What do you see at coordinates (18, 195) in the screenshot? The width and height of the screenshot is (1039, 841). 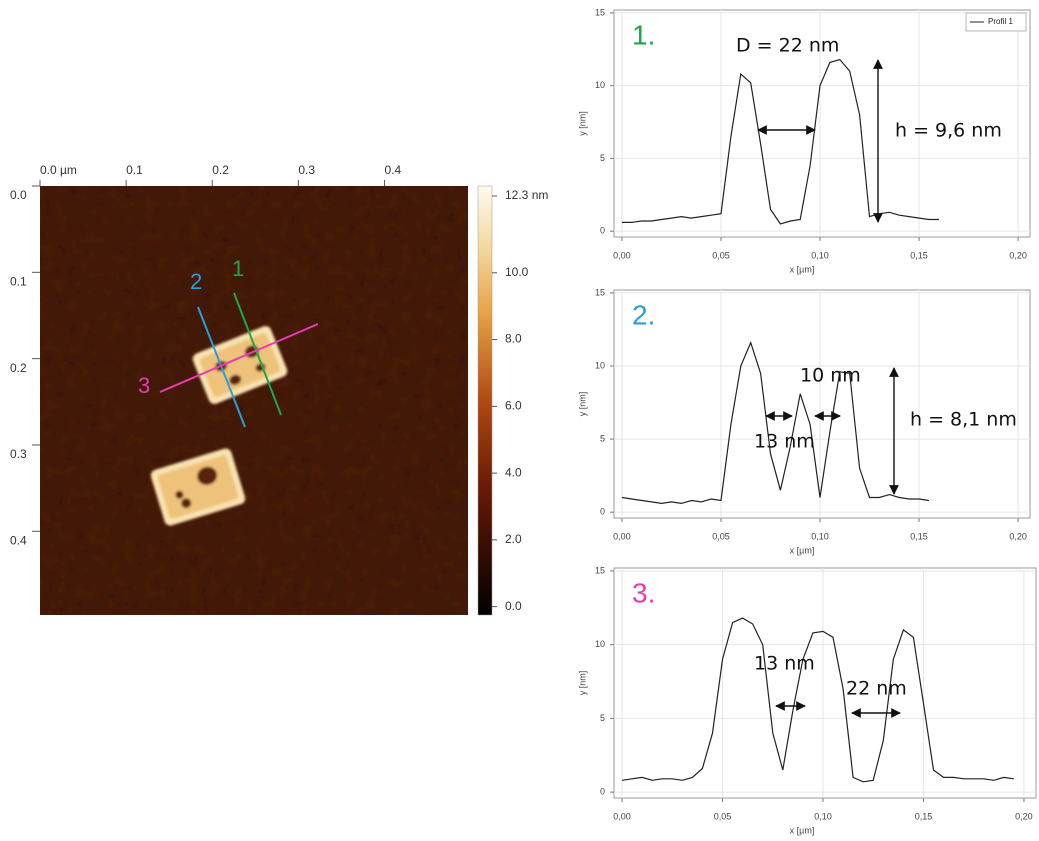 I see `y-tick-label: 0.0` at bounding box center [18, 195].